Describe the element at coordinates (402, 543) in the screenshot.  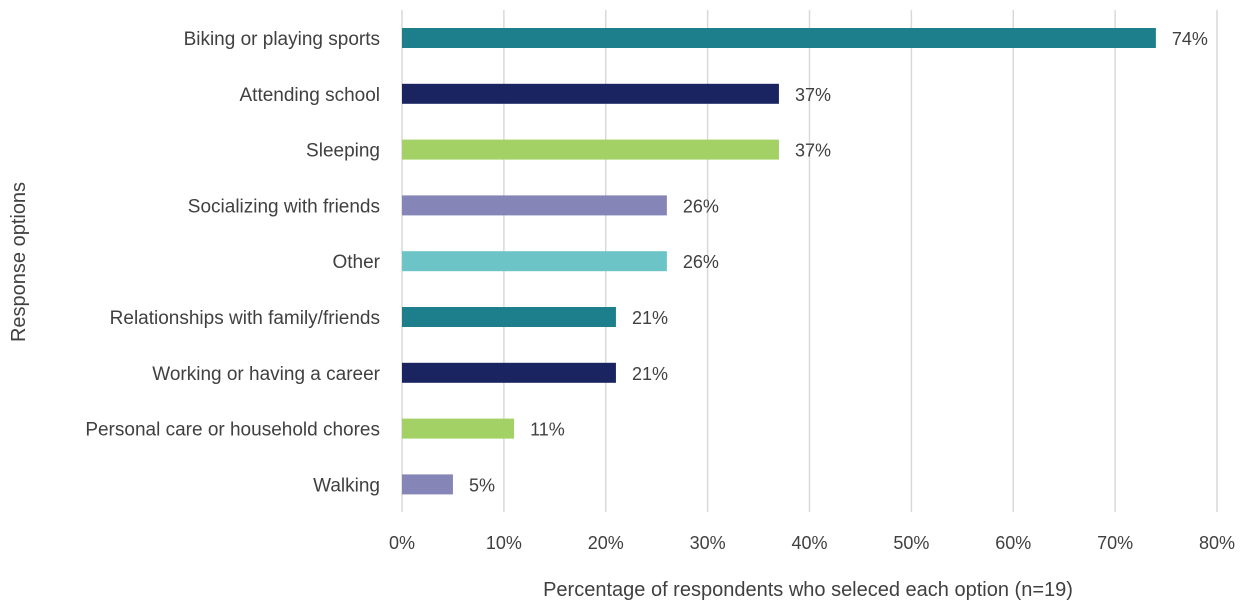
I see `x-tick-label-0: 0%` at that location.